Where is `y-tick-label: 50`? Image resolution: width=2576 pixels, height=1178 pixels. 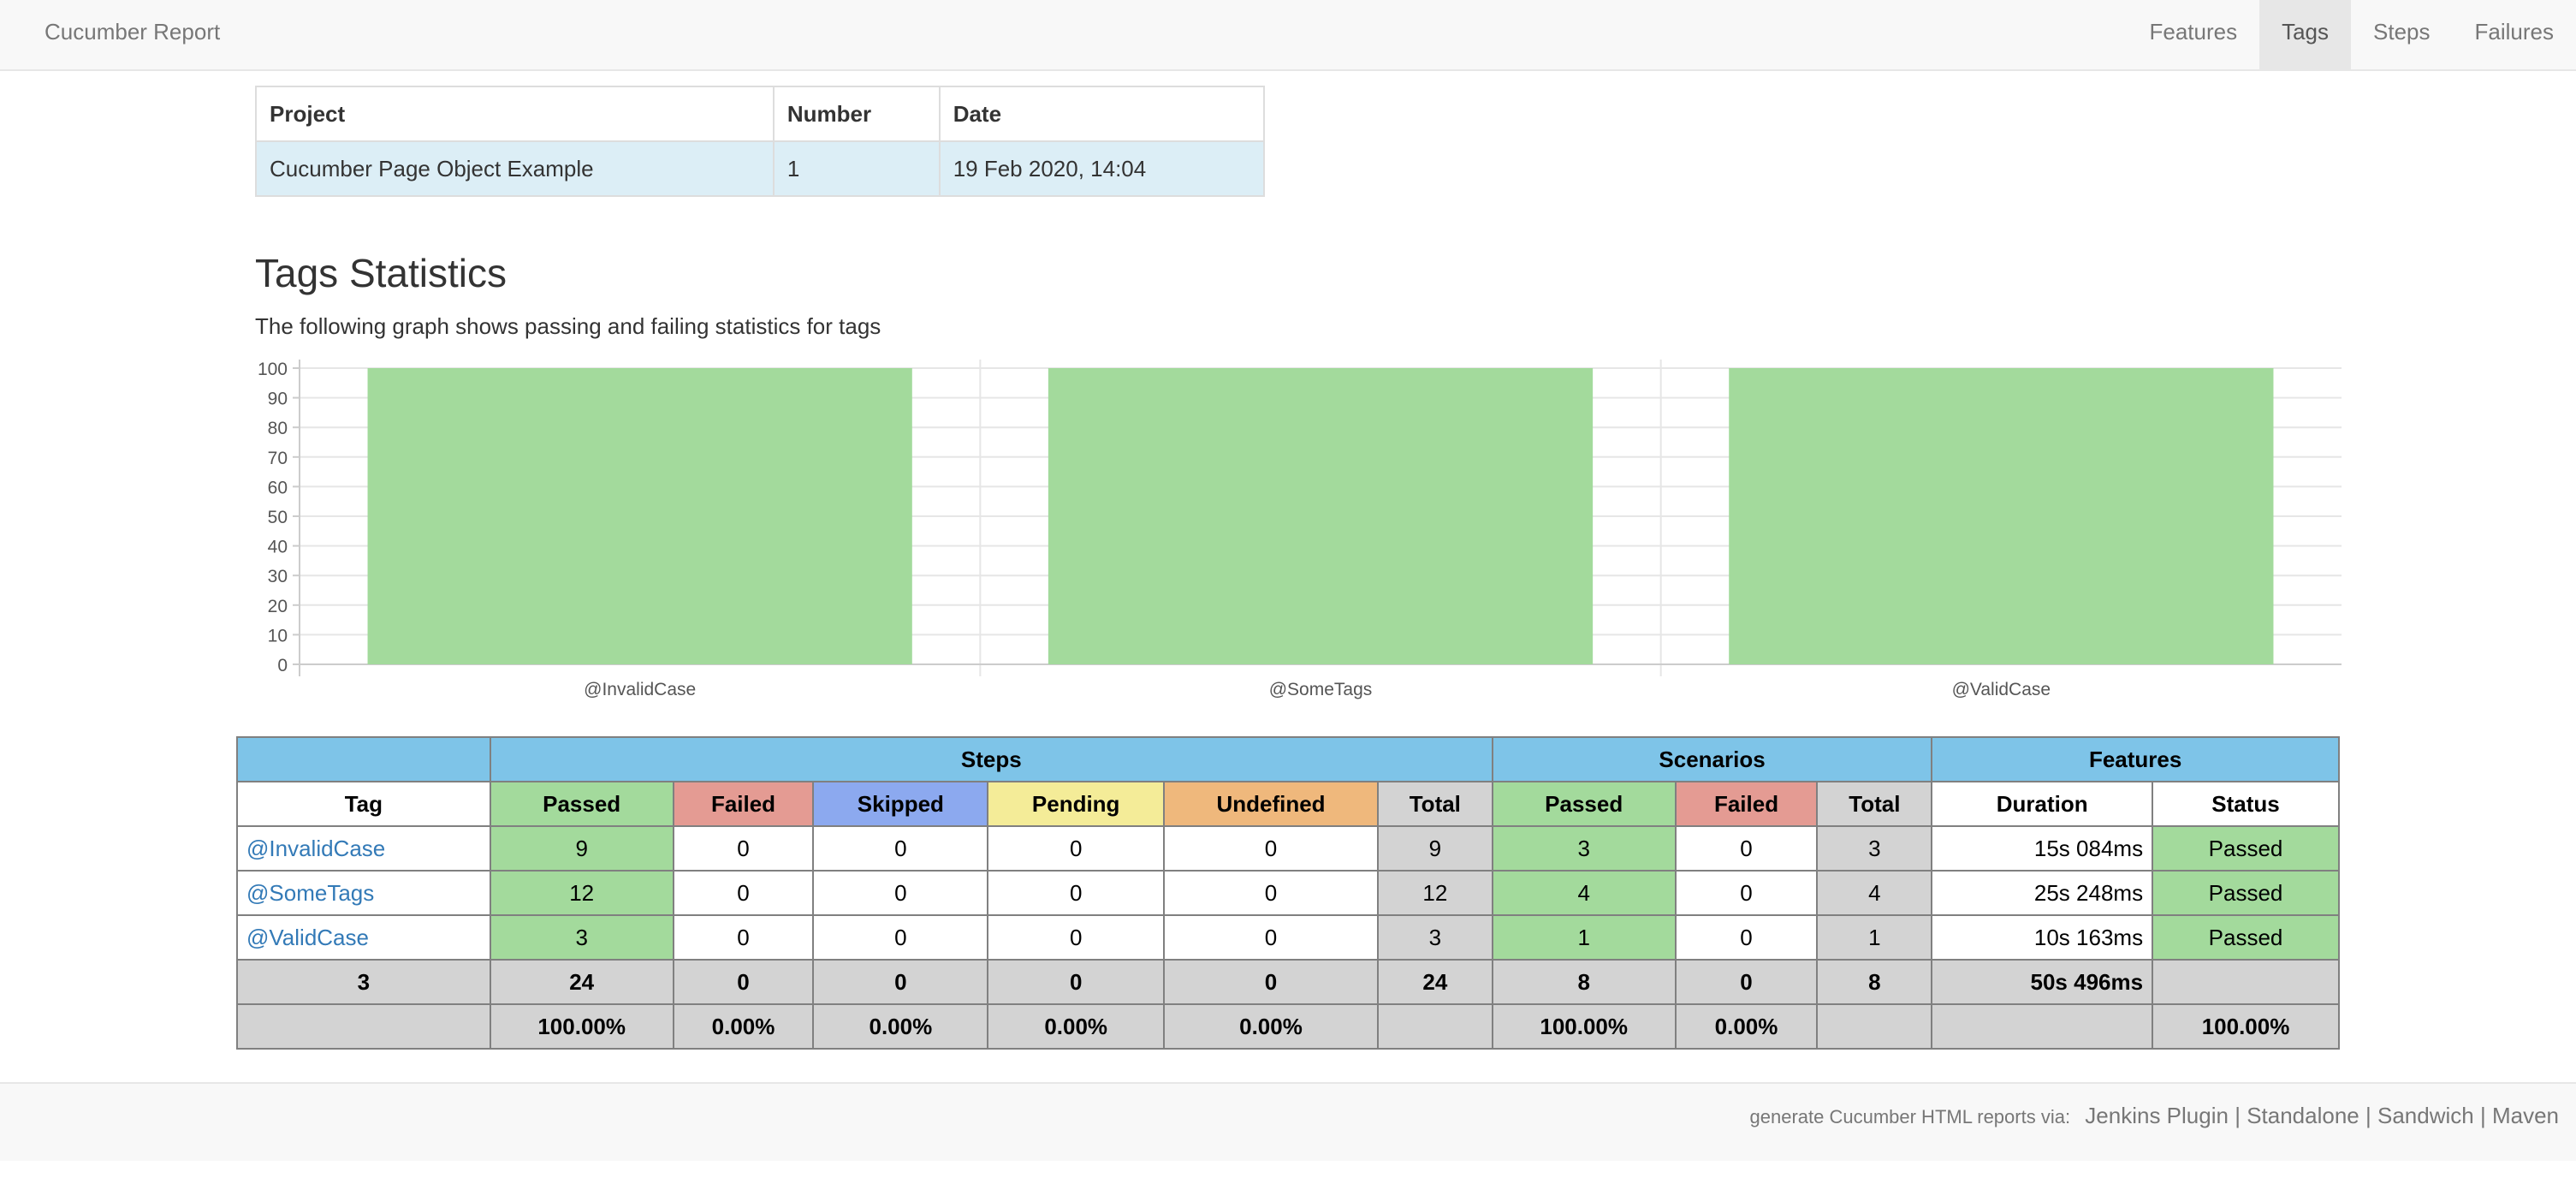
y-tick-label: 50 is located at coordinates (278, 517).